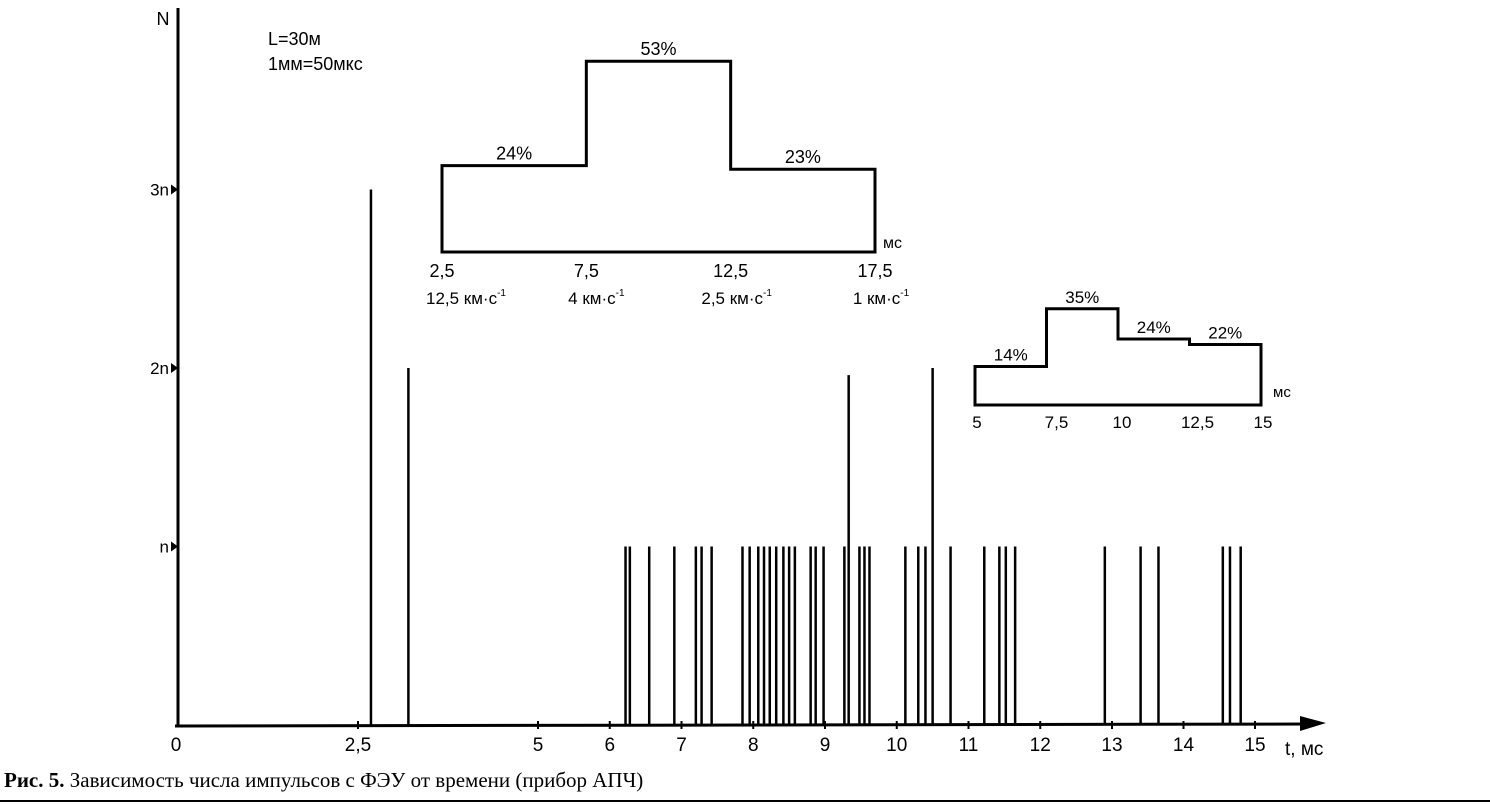 The height and width of the screenshot is (807, 1490). I want to click on histogram-speed-label: 2,5 км·с-1, so click(736, 298).